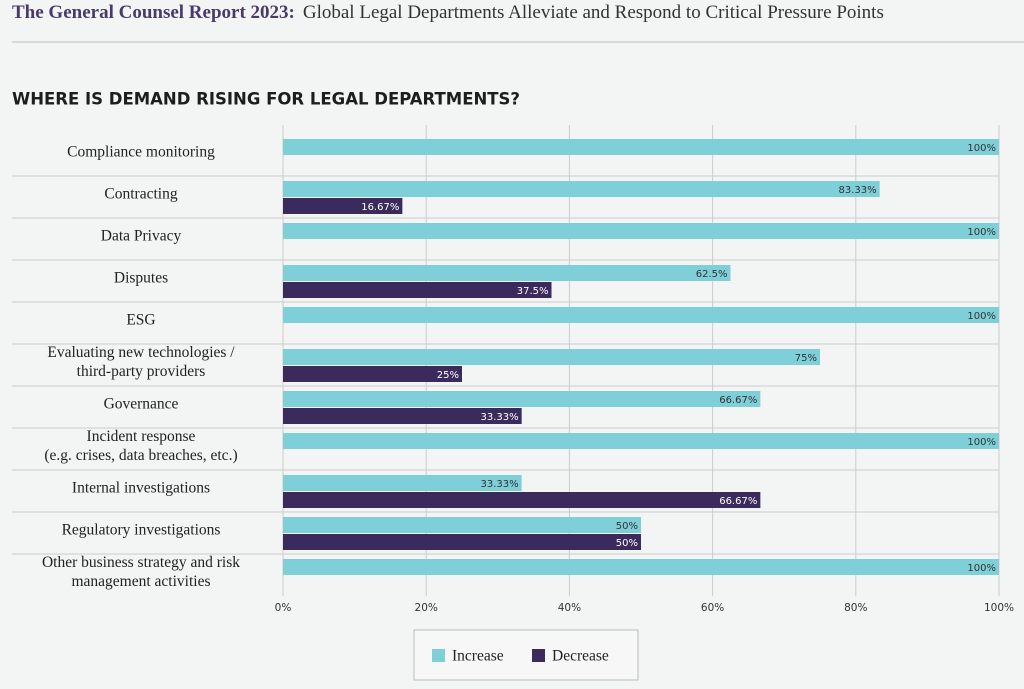  What do you see at coordinates (153, 12) in the screenshot?
I see `header-brand: The General Counsel Report 2023:` at bounding box center [153, 12].